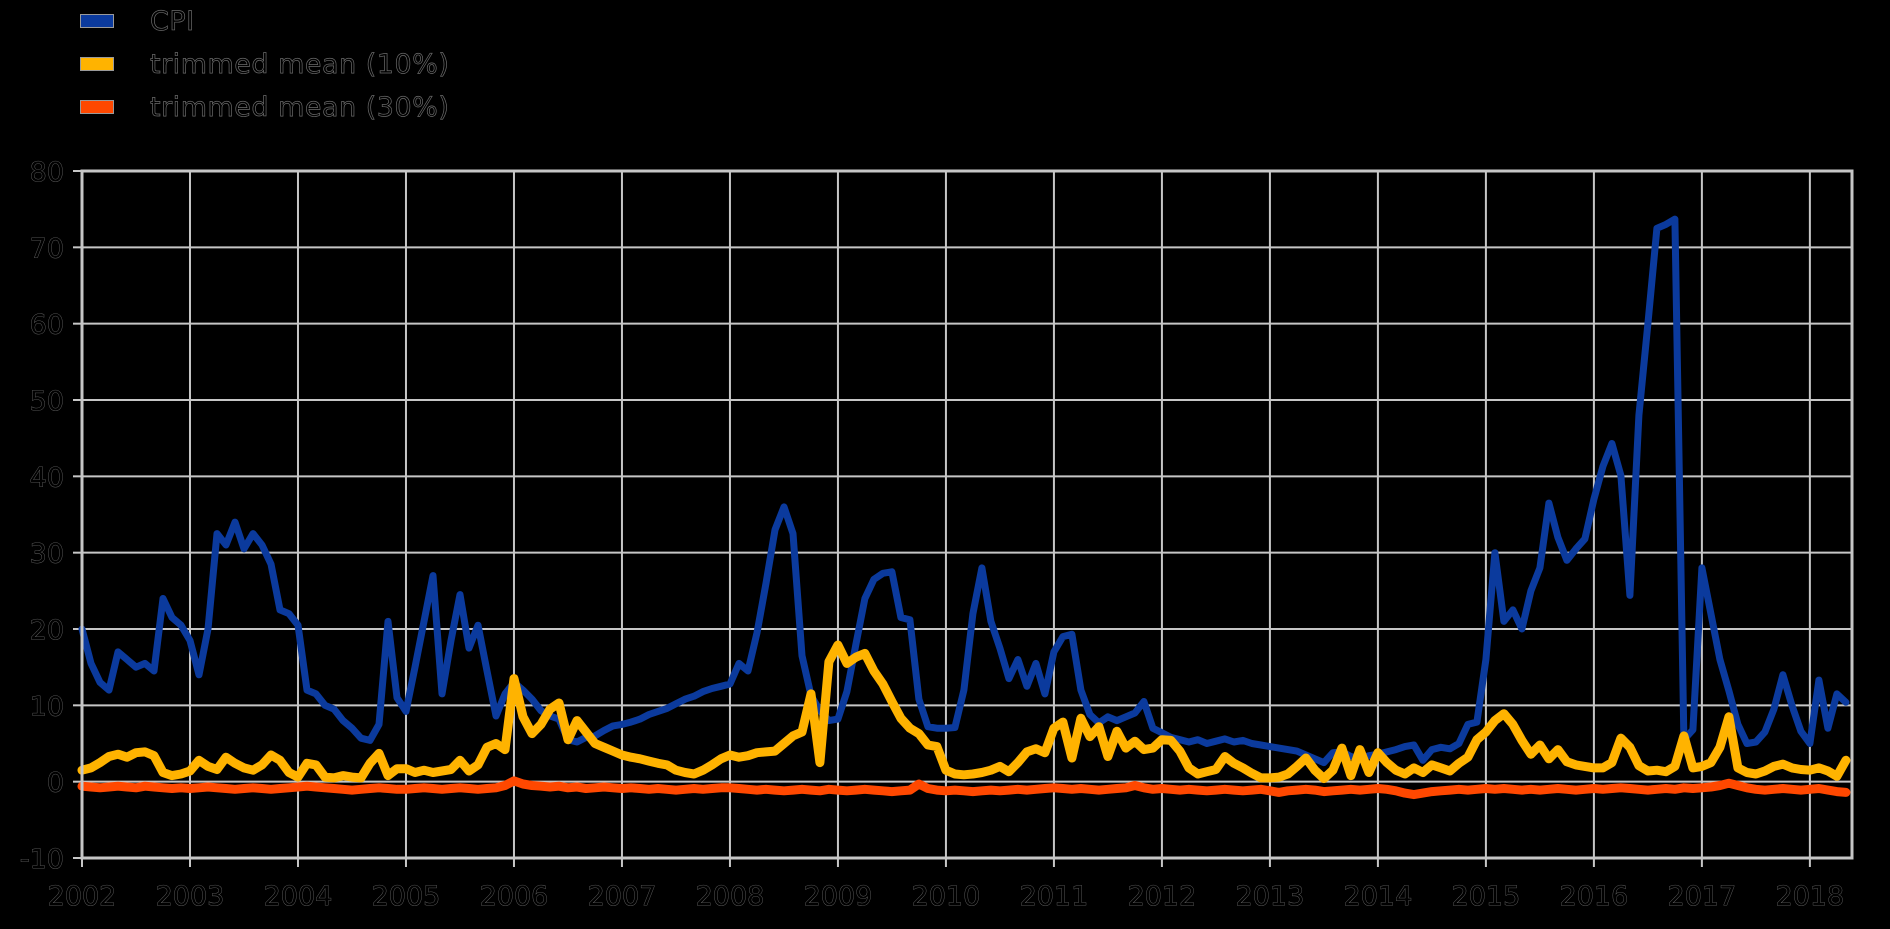  Describe the element at coordinates (300, 64) in the screenshot. I see `legend-label-trimmed-mean-10: trimmed mean (10%)` at that location.